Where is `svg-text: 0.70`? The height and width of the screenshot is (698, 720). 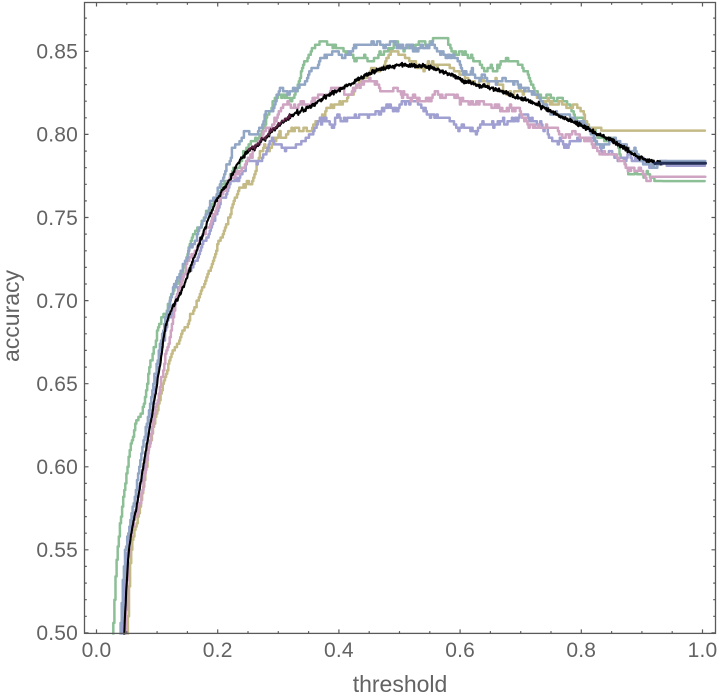 svg-text: 0.70 is located at coordinates (57, 301).